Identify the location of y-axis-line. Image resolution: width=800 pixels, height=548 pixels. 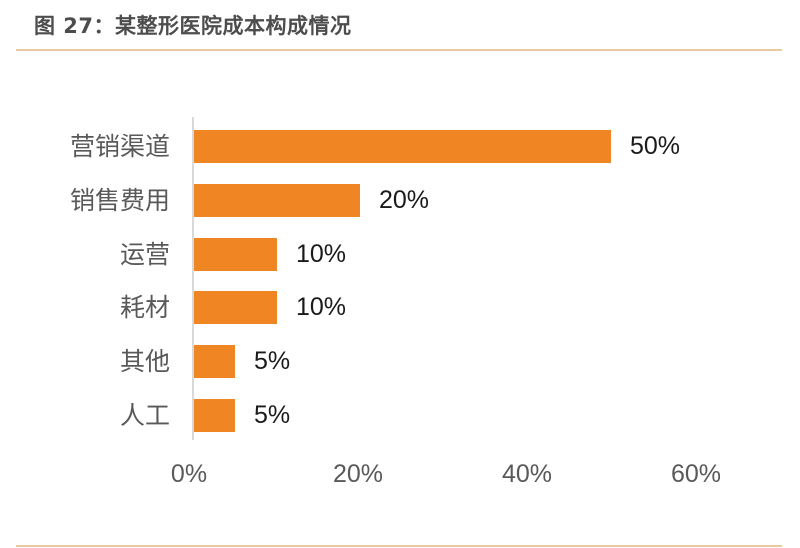
(193, 278).